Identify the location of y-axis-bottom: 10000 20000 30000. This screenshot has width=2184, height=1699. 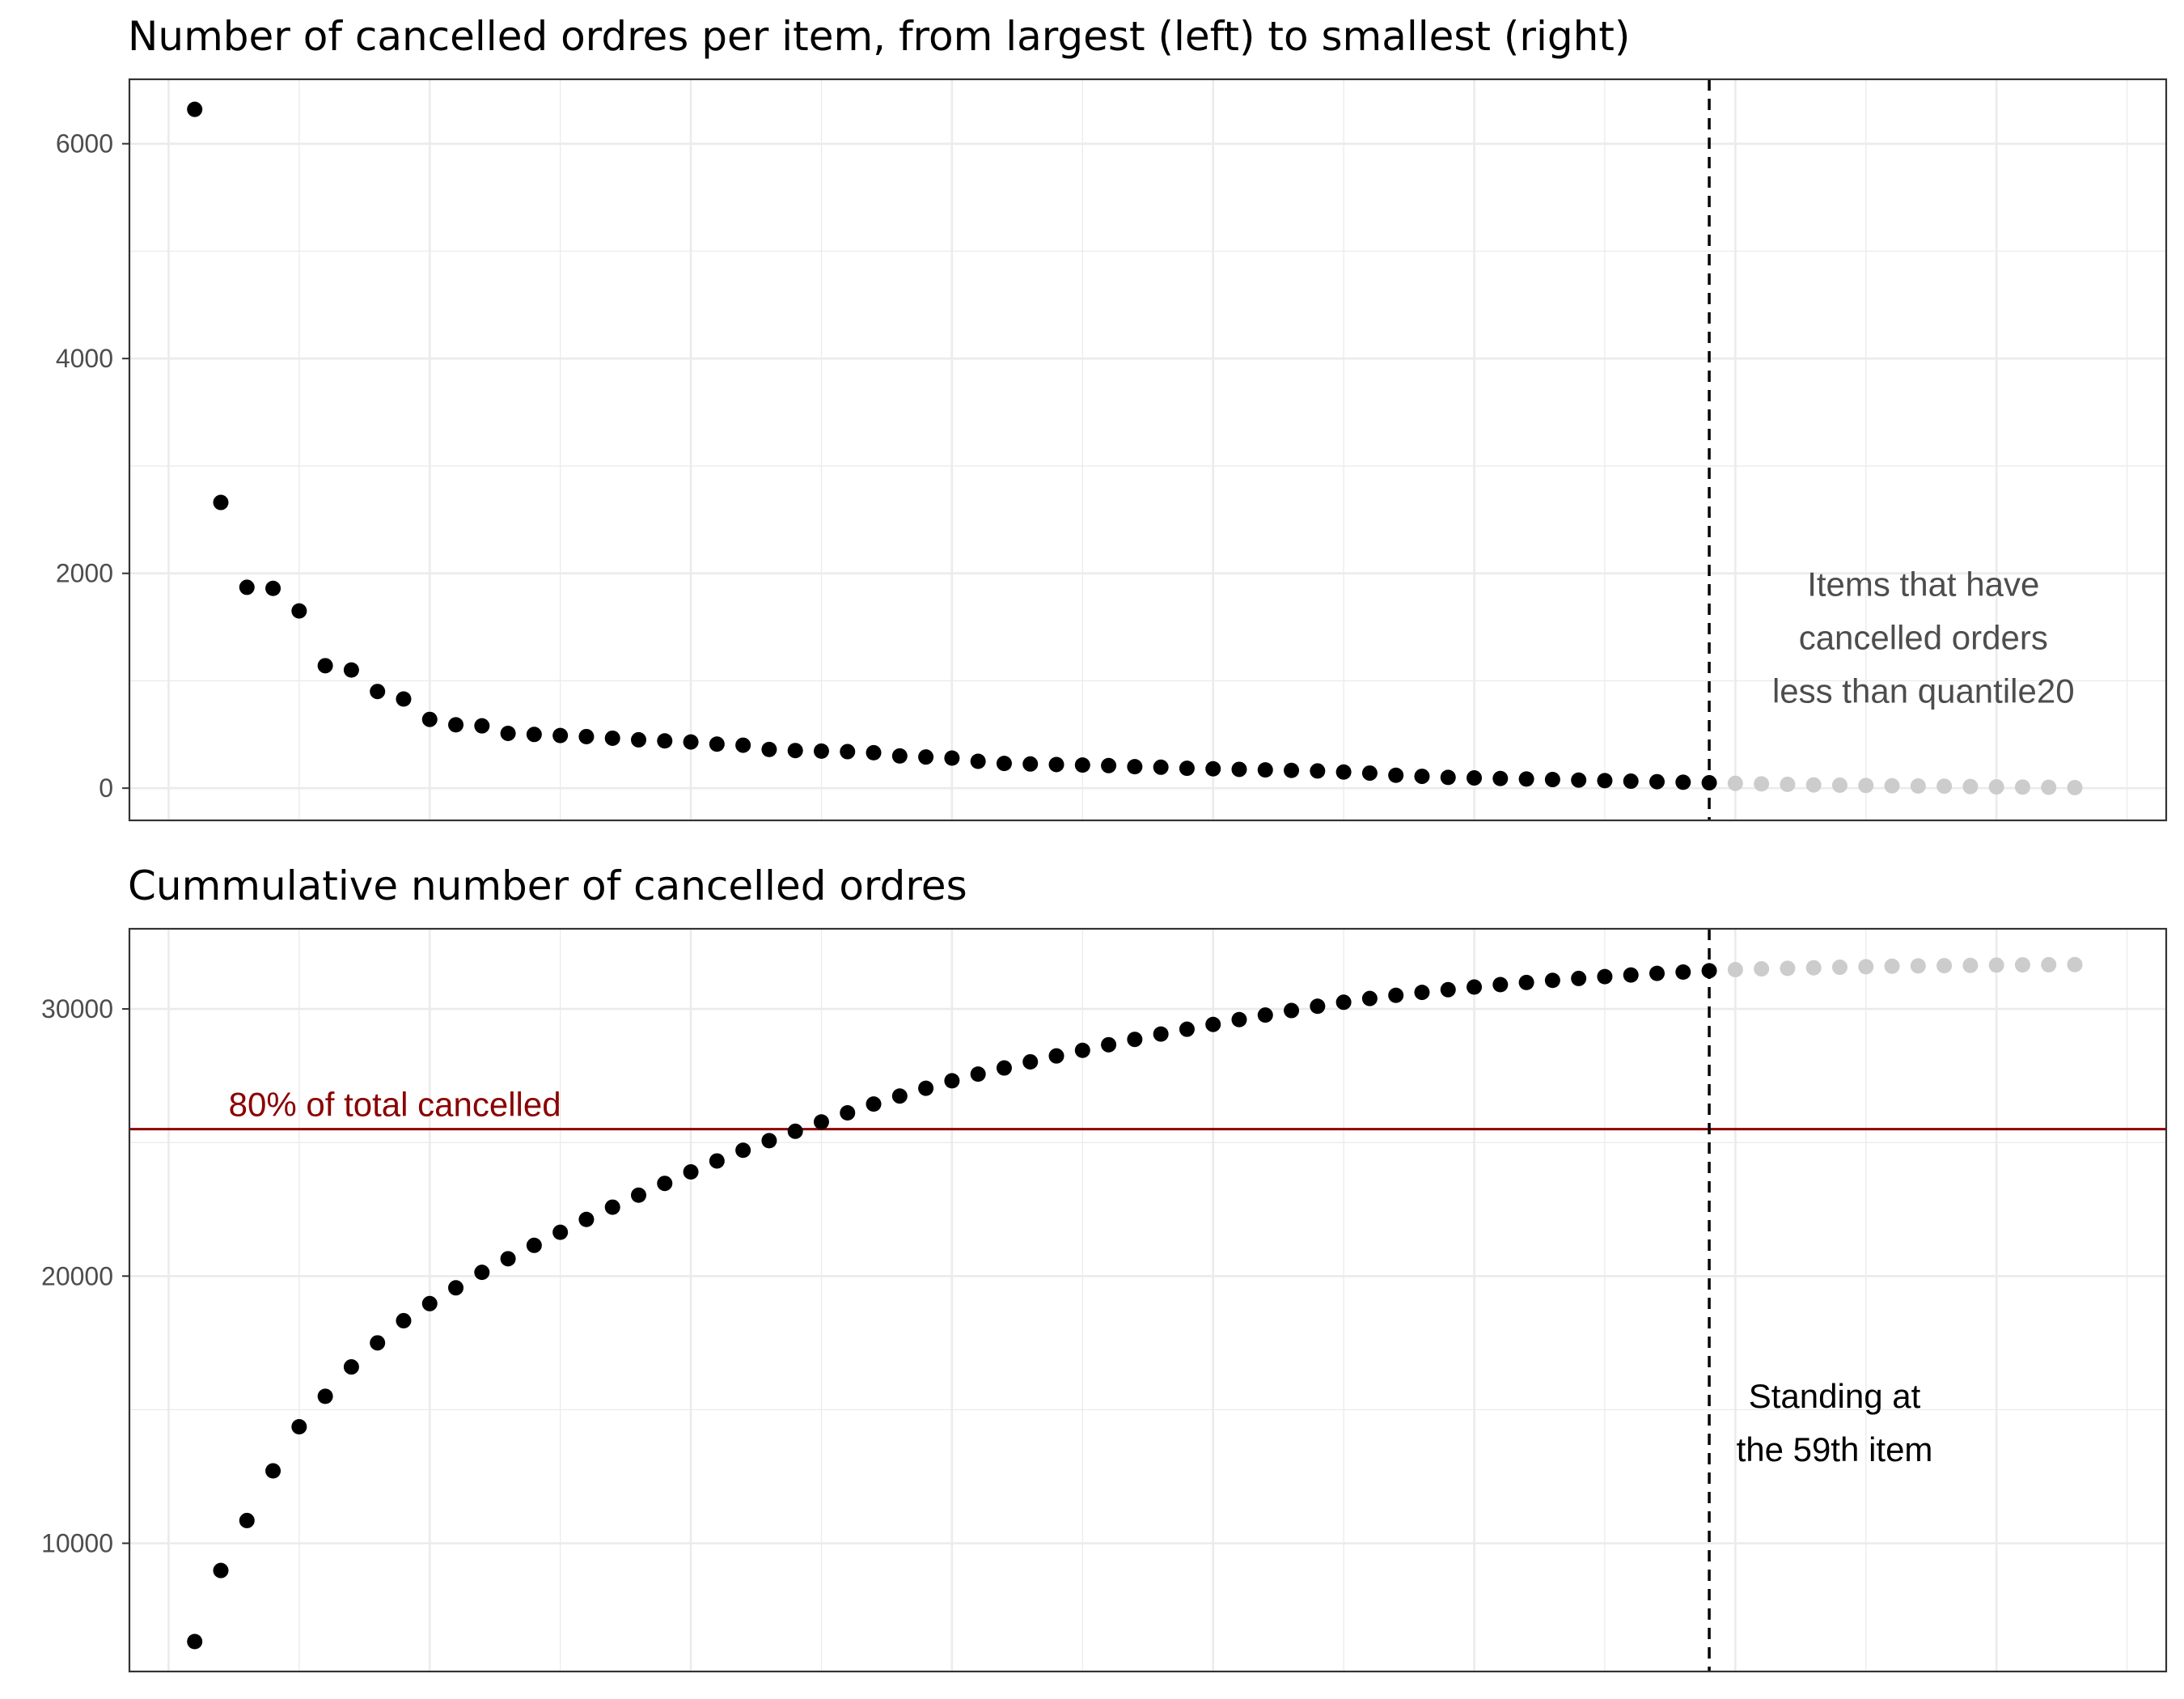
(85, 1275).